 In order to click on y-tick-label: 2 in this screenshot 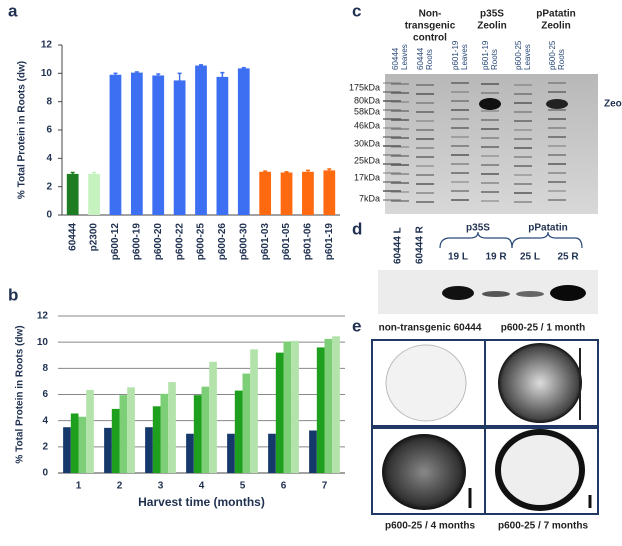, I will do `click(45, 446)`.